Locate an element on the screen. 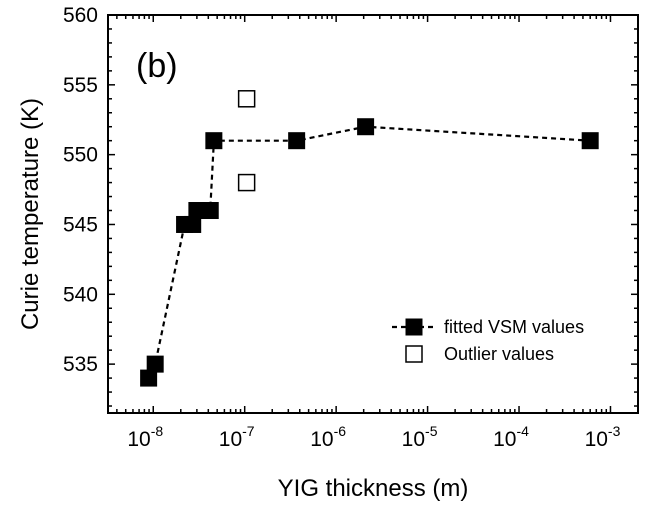  panel-label: (b) is located at coordinates (157, 66).